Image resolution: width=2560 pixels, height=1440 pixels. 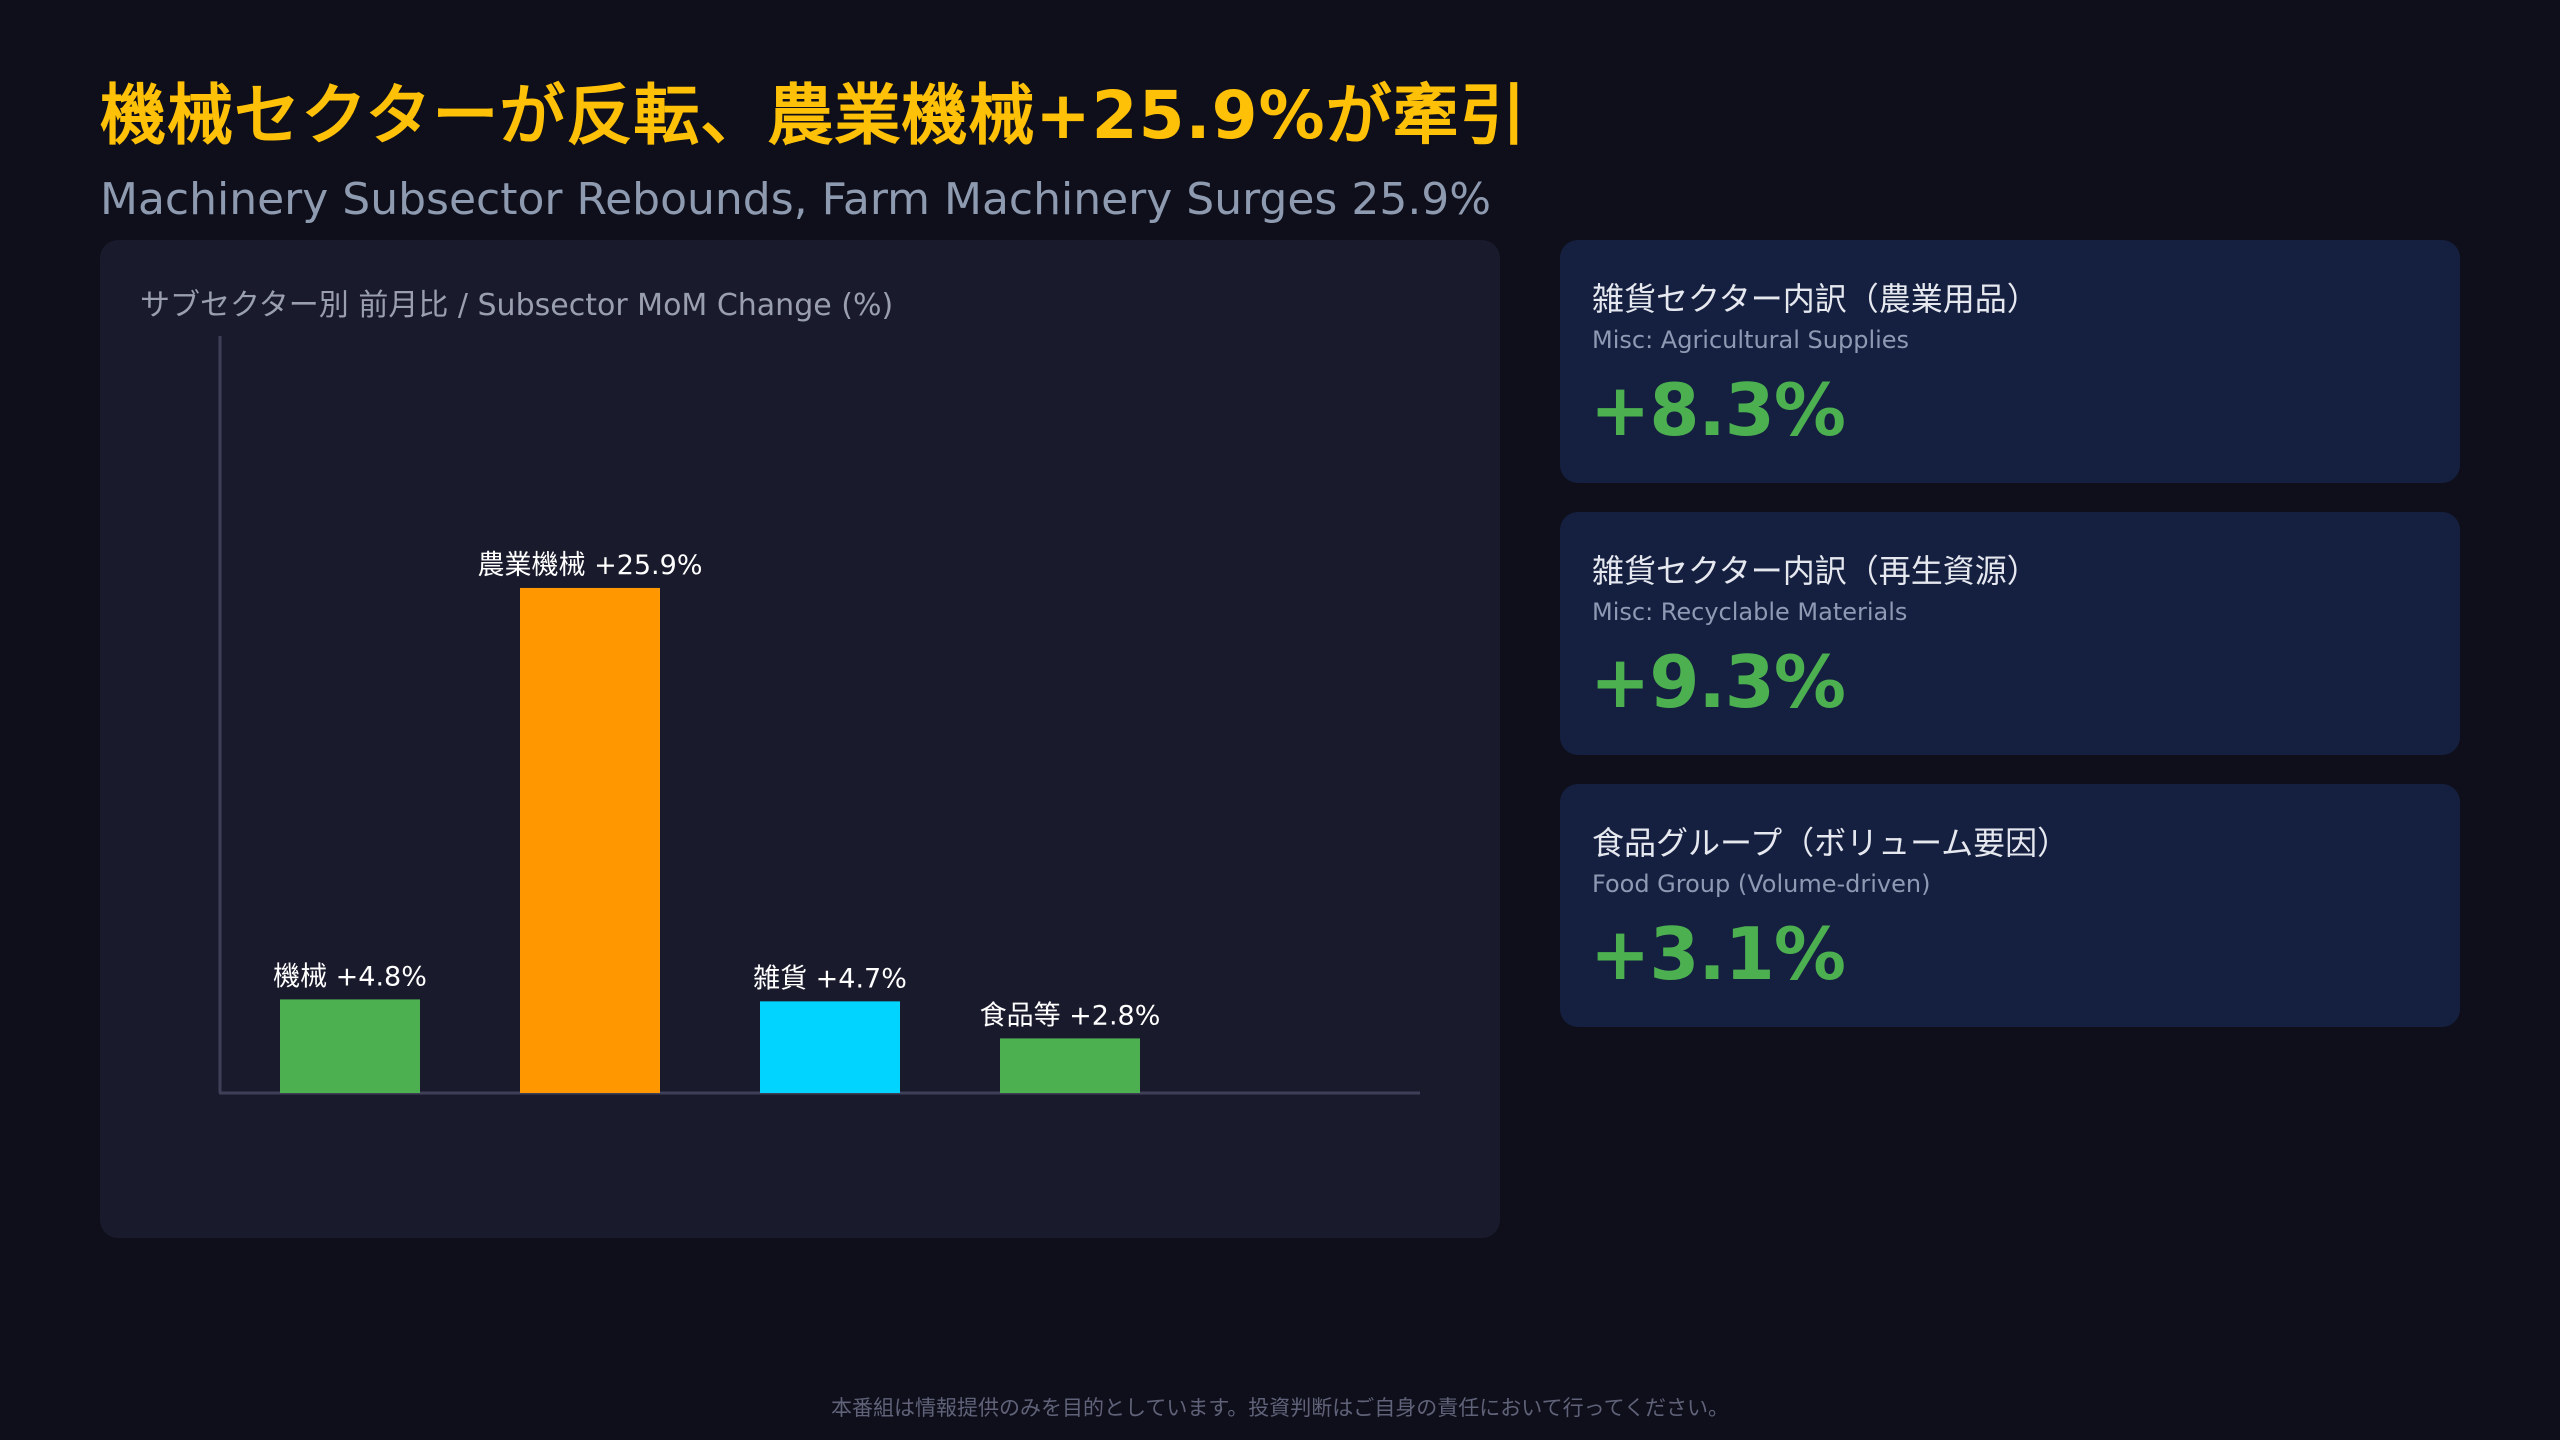 I want to click on card-value: +8.3%, so click(x=1718, y=410).